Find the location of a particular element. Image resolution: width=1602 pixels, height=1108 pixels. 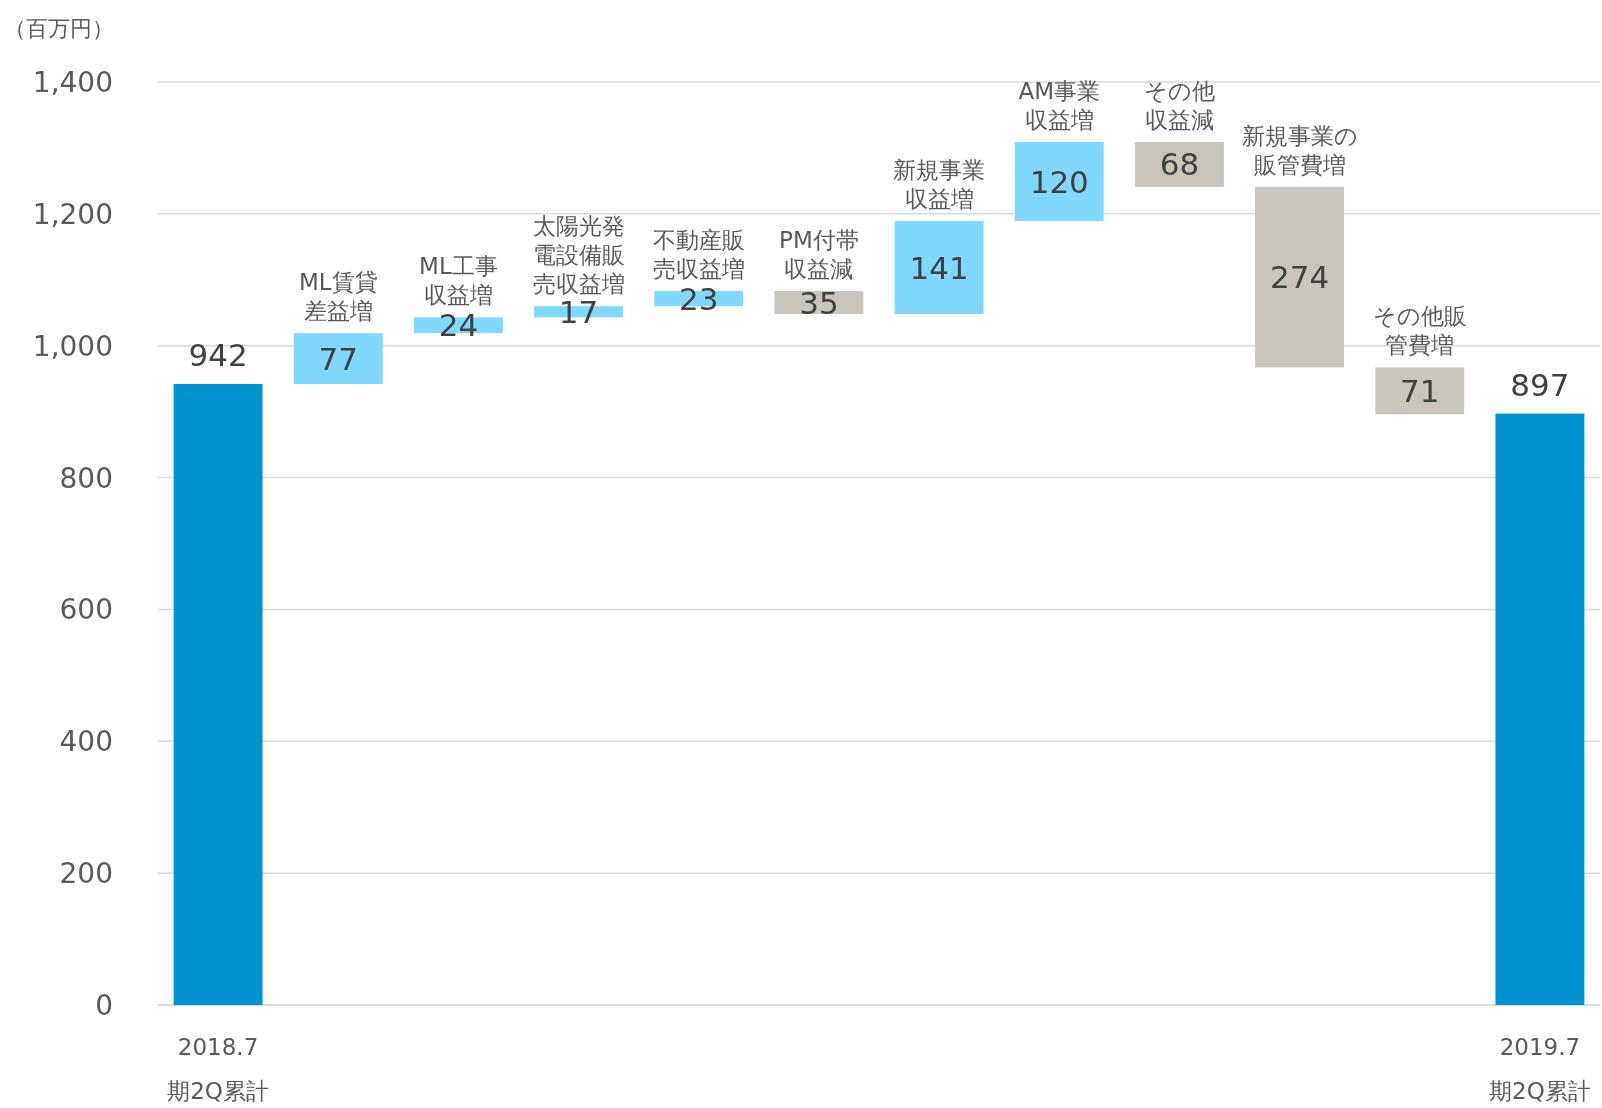

data-label: 24 is located at coordinates (458, 325).